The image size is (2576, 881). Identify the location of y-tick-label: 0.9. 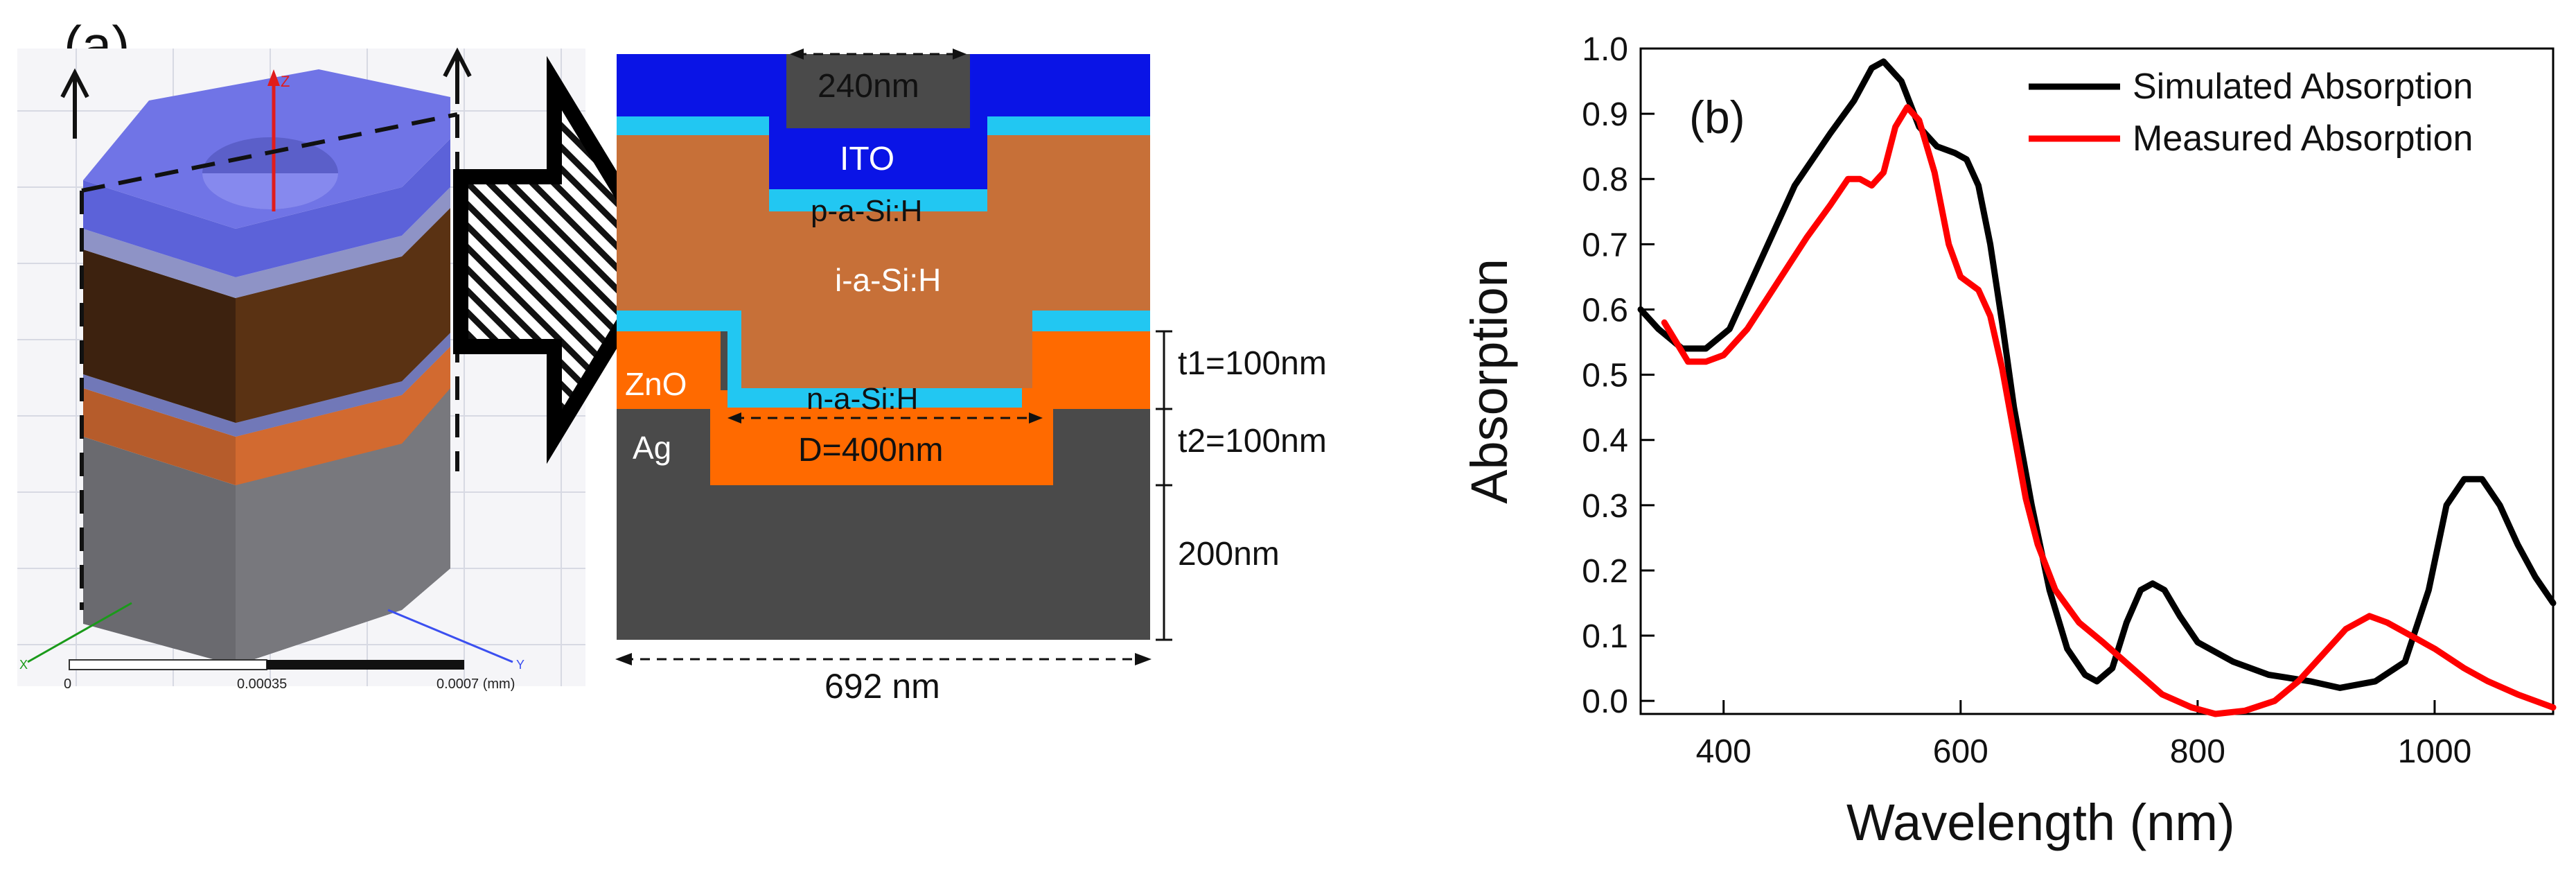
(1605, 114).